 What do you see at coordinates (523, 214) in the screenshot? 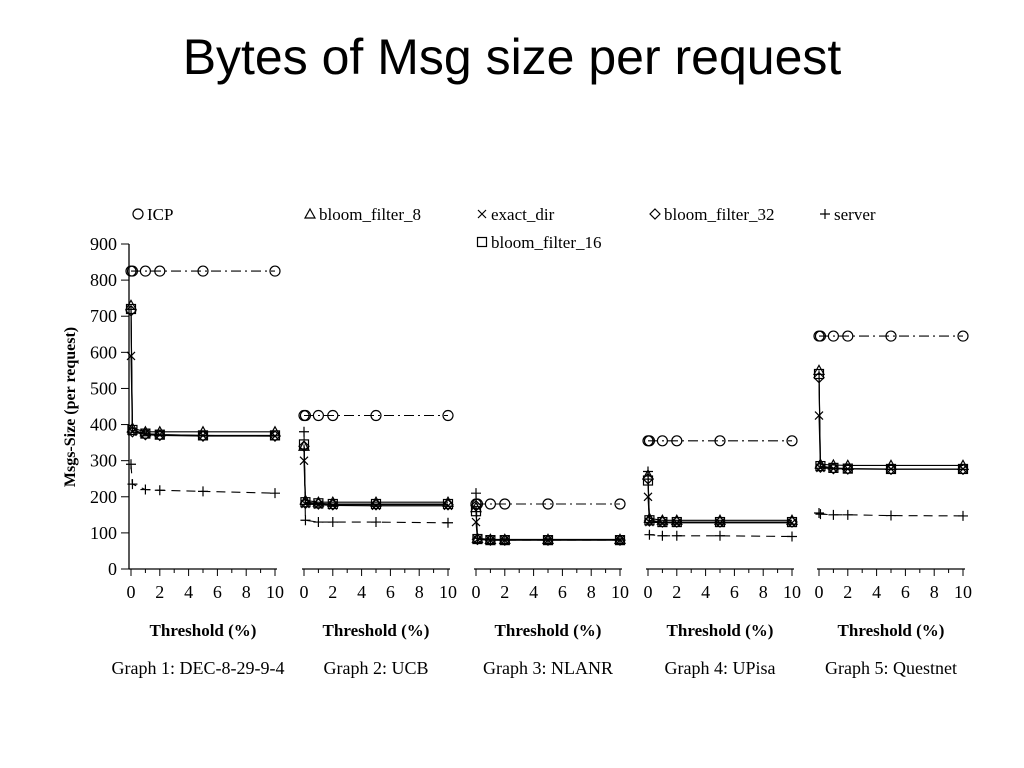
I see `legend-label-exact-dir: exact_dir` at bounding box center [523, 214].